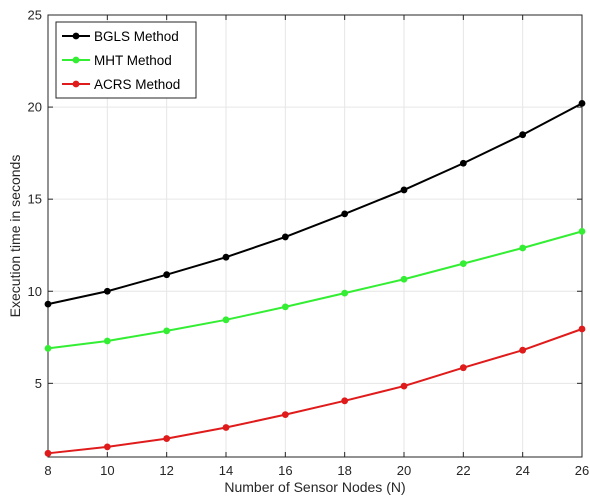 This screenshot has height=497, width=590. What do you see at coordinates (47, 470) in the screenshot?
I see `x-tick-label: 8` at bounding box center [47, 470].